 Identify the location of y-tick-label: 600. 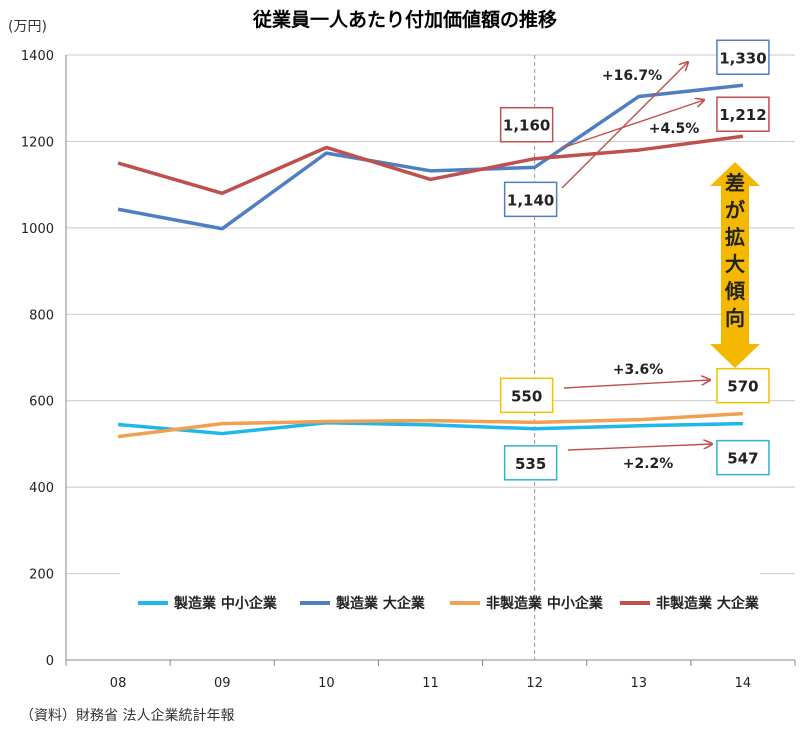
(41, 402).